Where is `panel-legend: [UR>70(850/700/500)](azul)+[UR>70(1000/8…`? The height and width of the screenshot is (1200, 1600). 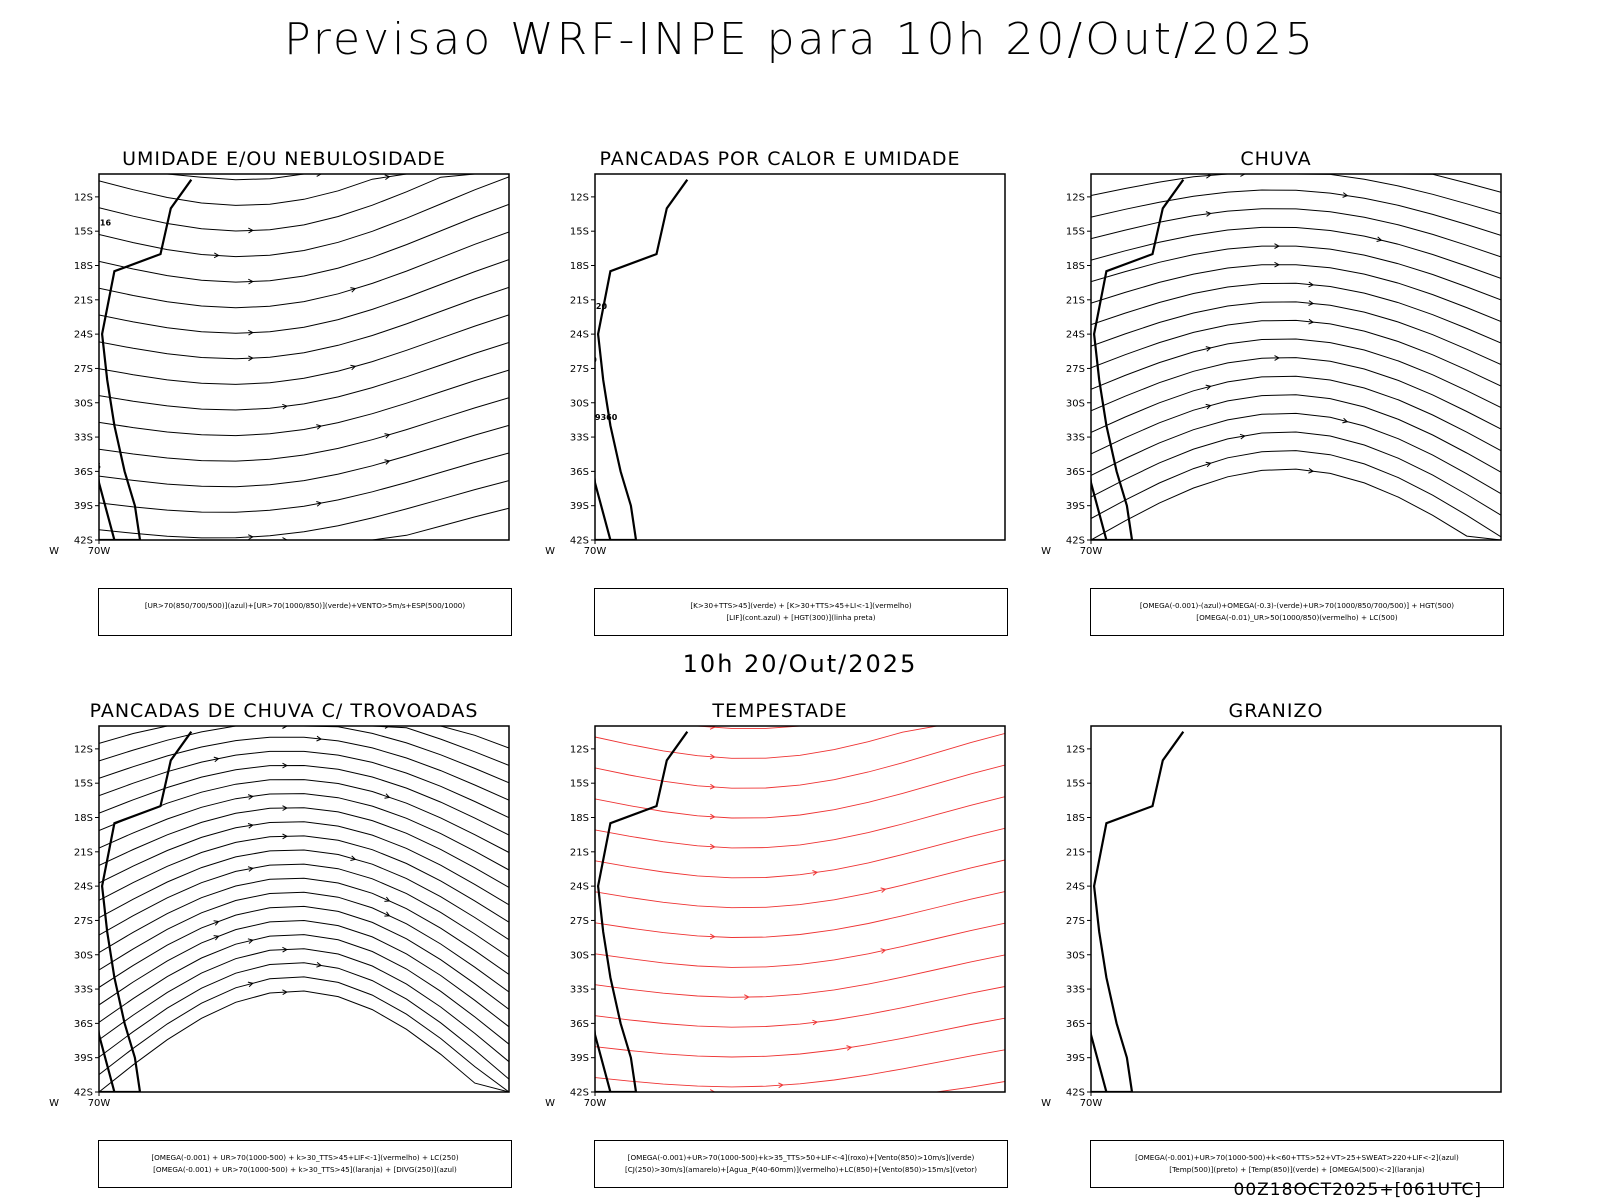
panel-legend: [UR>70(850/700/500)](azul)+[UR>70(1000/8… is located at coordinates (305, 612).